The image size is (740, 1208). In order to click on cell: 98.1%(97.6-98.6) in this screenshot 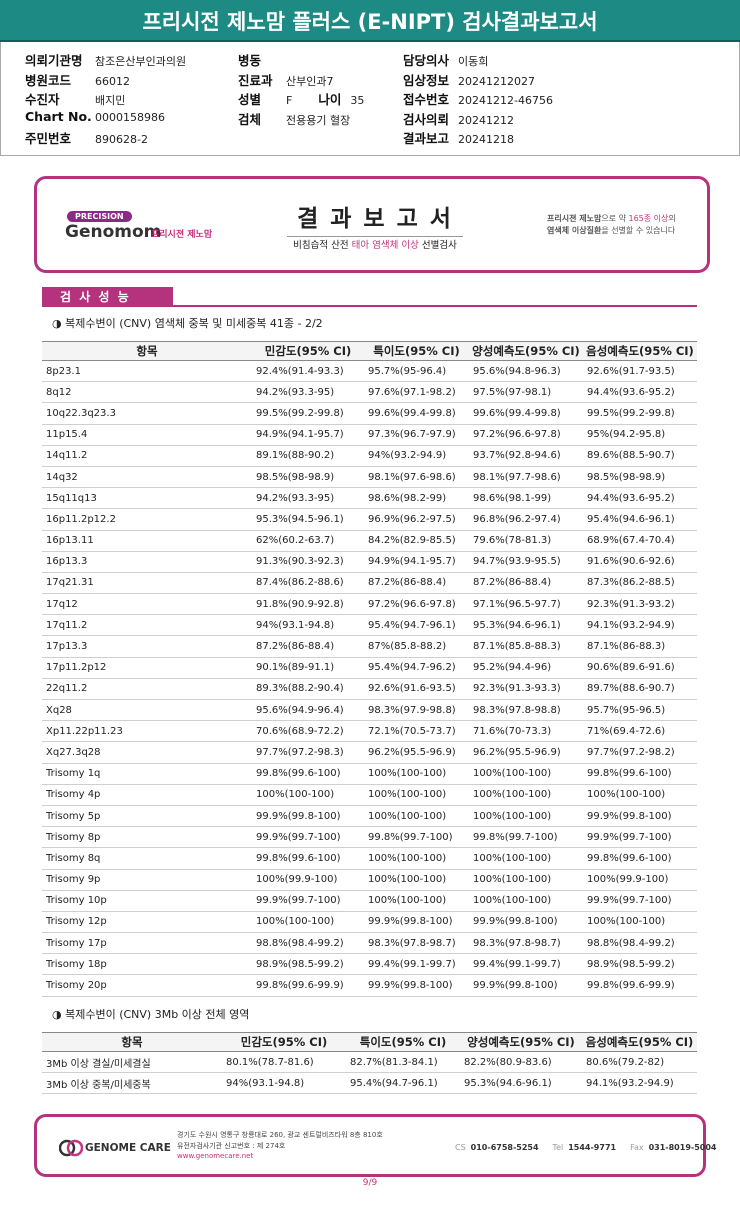, I will do `click(416, 477)`.